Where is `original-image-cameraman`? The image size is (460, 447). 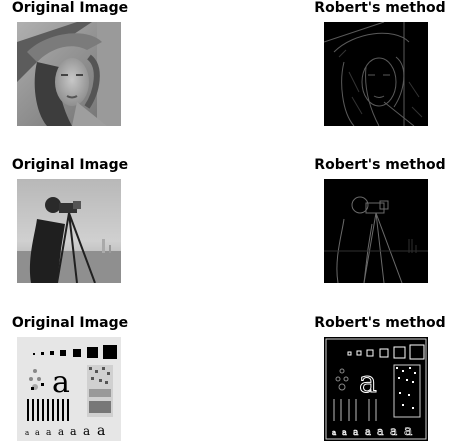 original-image-cameraman is located at coordinates (69, 231).